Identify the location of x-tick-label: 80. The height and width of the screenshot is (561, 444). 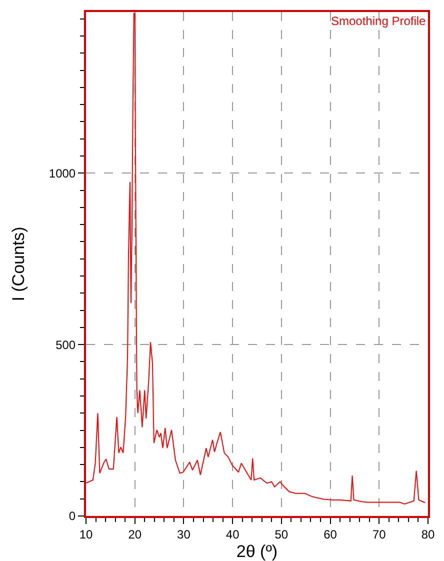
(428, 534).